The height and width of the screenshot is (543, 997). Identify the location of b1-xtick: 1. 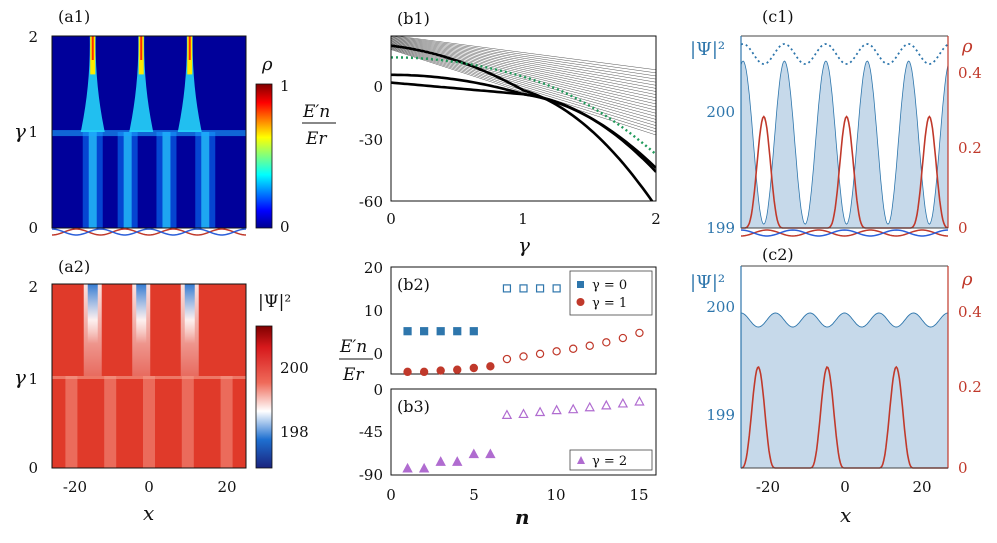
(523, 219).